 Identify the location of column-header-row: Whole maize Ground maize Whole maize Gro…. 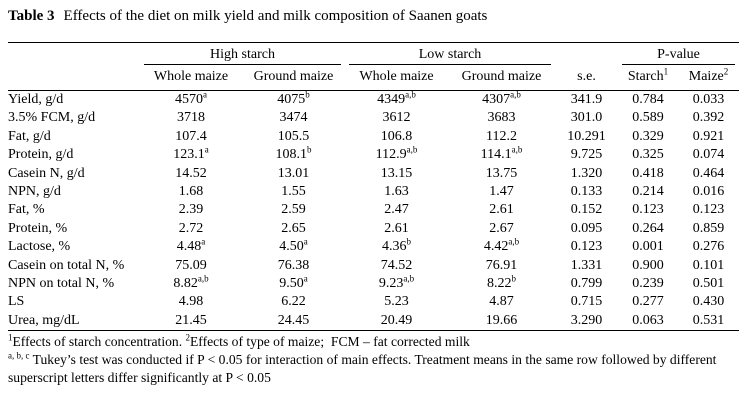
(374, 77).